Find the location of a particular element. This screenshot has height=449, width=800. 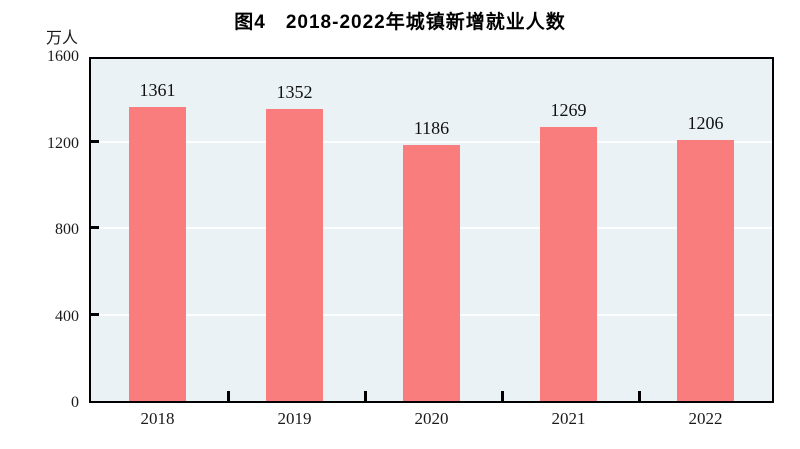

x-tick-label: 2019 is located at coordinates (294, 418).